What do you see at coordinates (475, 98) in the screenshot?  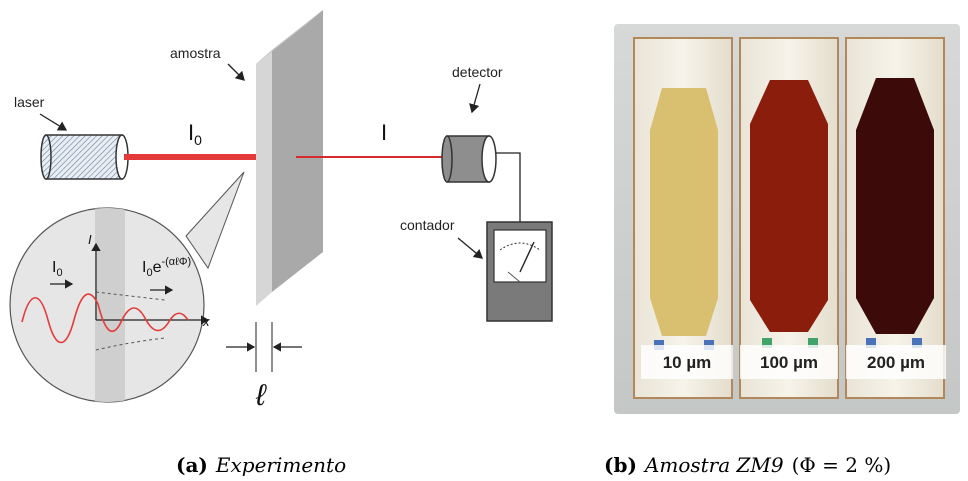 I see `detector-arrow` at bounding box center [475, 98].